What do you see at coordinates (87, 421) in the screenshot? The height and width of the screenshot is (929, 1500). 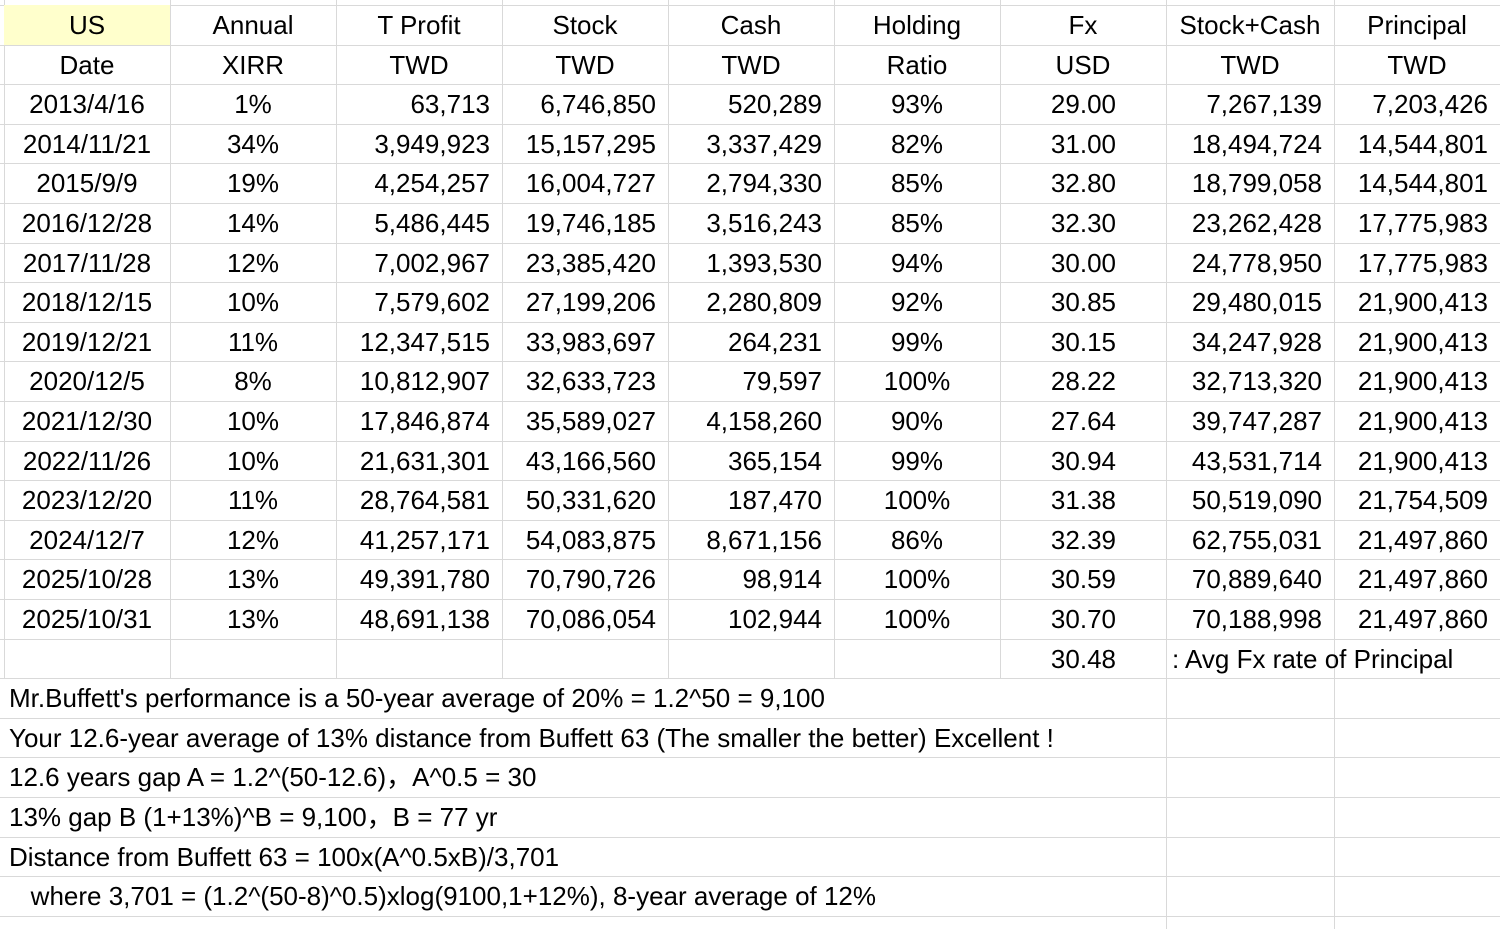 I see `cell-date: 2021/12/30` at bounding box center [87, 421].